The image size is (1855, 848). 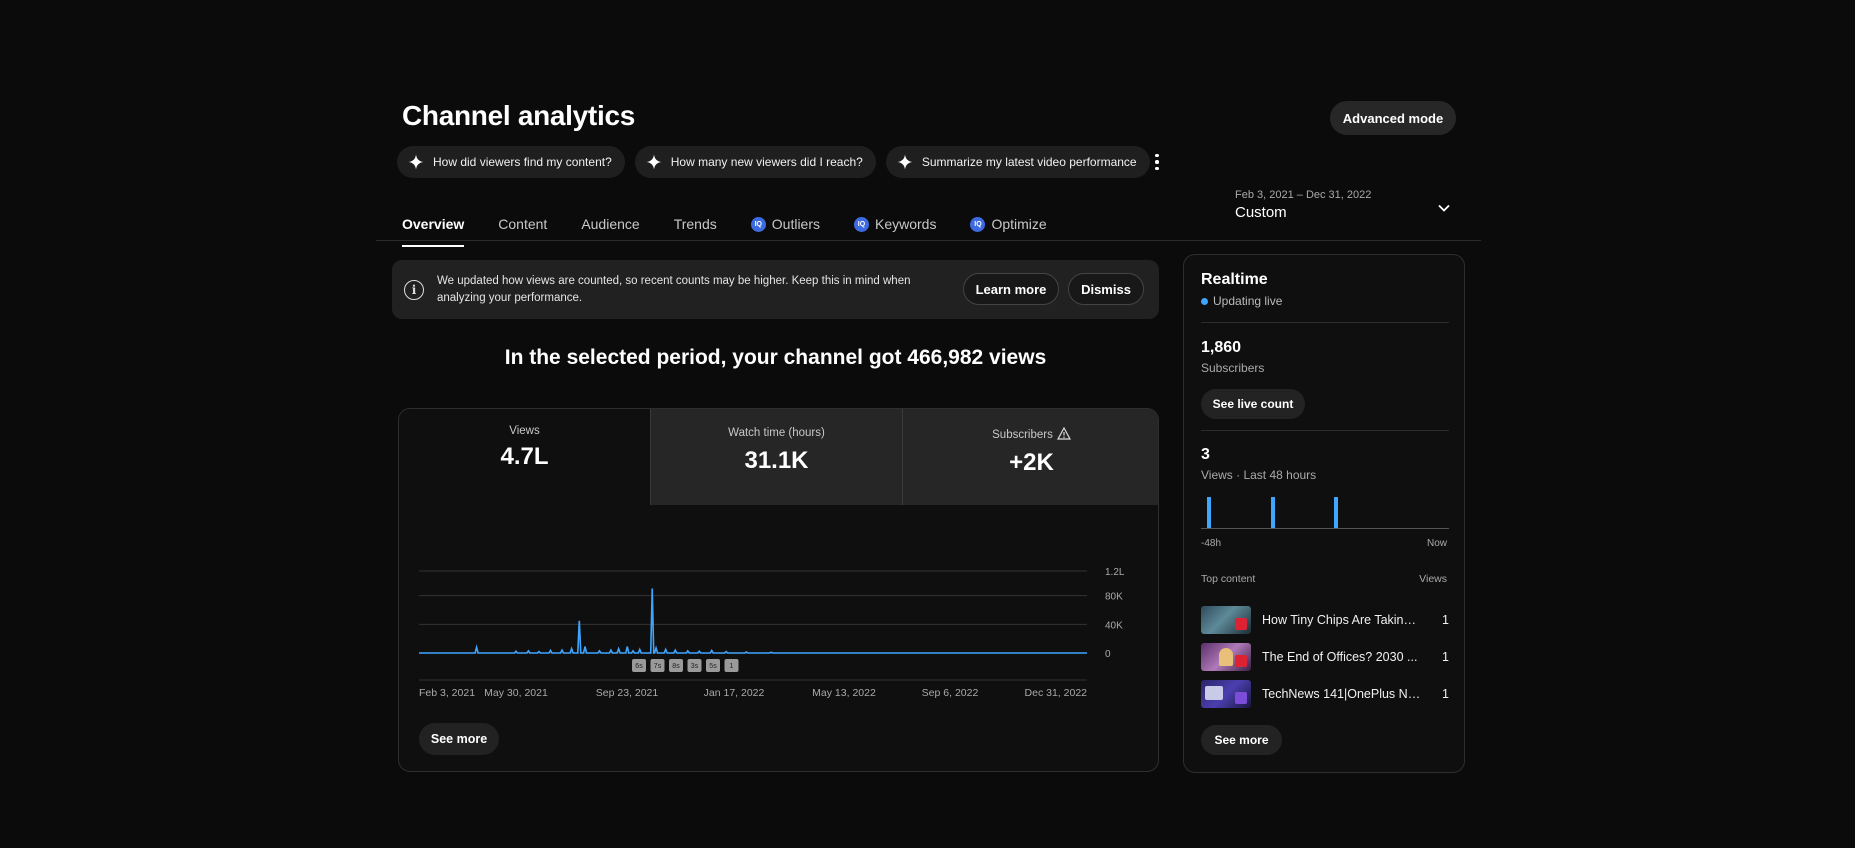 I want to click on y-tick-label: 1.2L, so click(x=1115, y=572).